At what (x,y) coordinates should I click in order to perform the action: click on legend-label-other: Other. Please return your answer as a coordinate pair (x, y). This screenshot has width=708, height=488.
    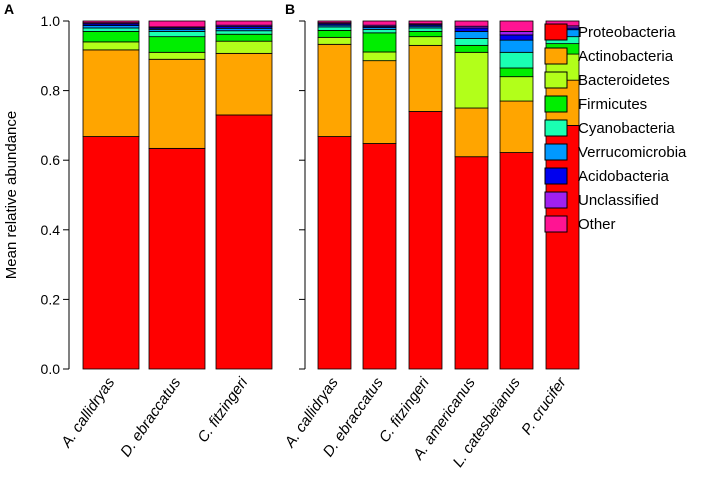
    Looking at the image, I should click on (597, 224).